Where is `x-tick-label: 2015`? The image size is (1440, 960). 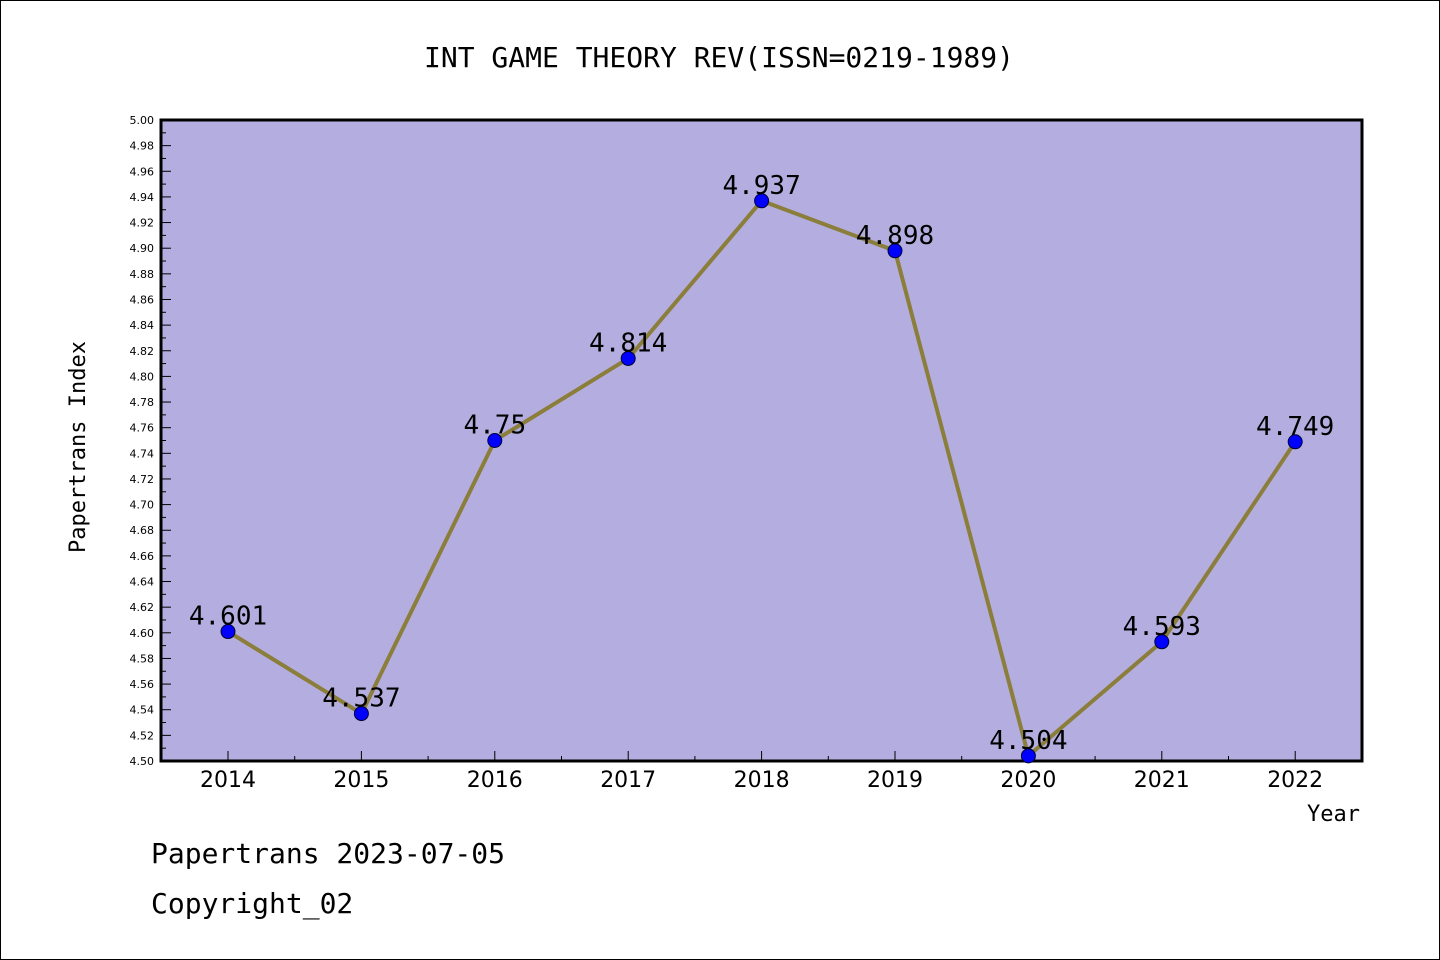
x-tick-label: 2015 is located at coordinates (361, 780).